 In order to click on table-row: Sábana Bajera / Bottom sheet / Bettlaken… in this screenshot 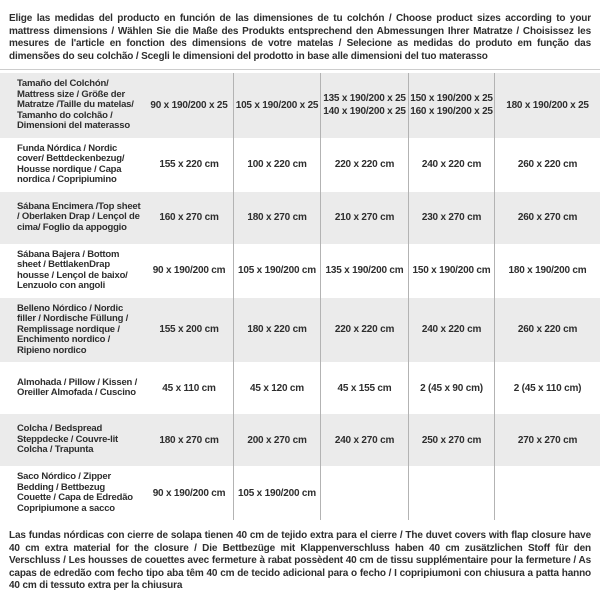, I will do `click(300, 270)`.